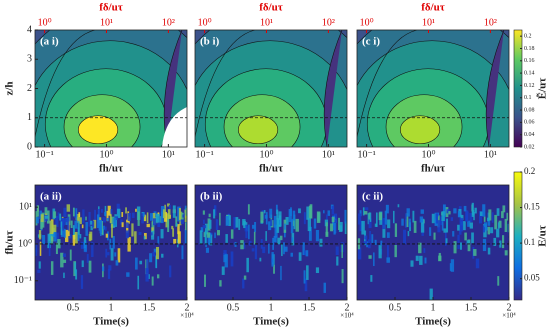  I want to click on y-tick-label: 0, so click(29, 146).